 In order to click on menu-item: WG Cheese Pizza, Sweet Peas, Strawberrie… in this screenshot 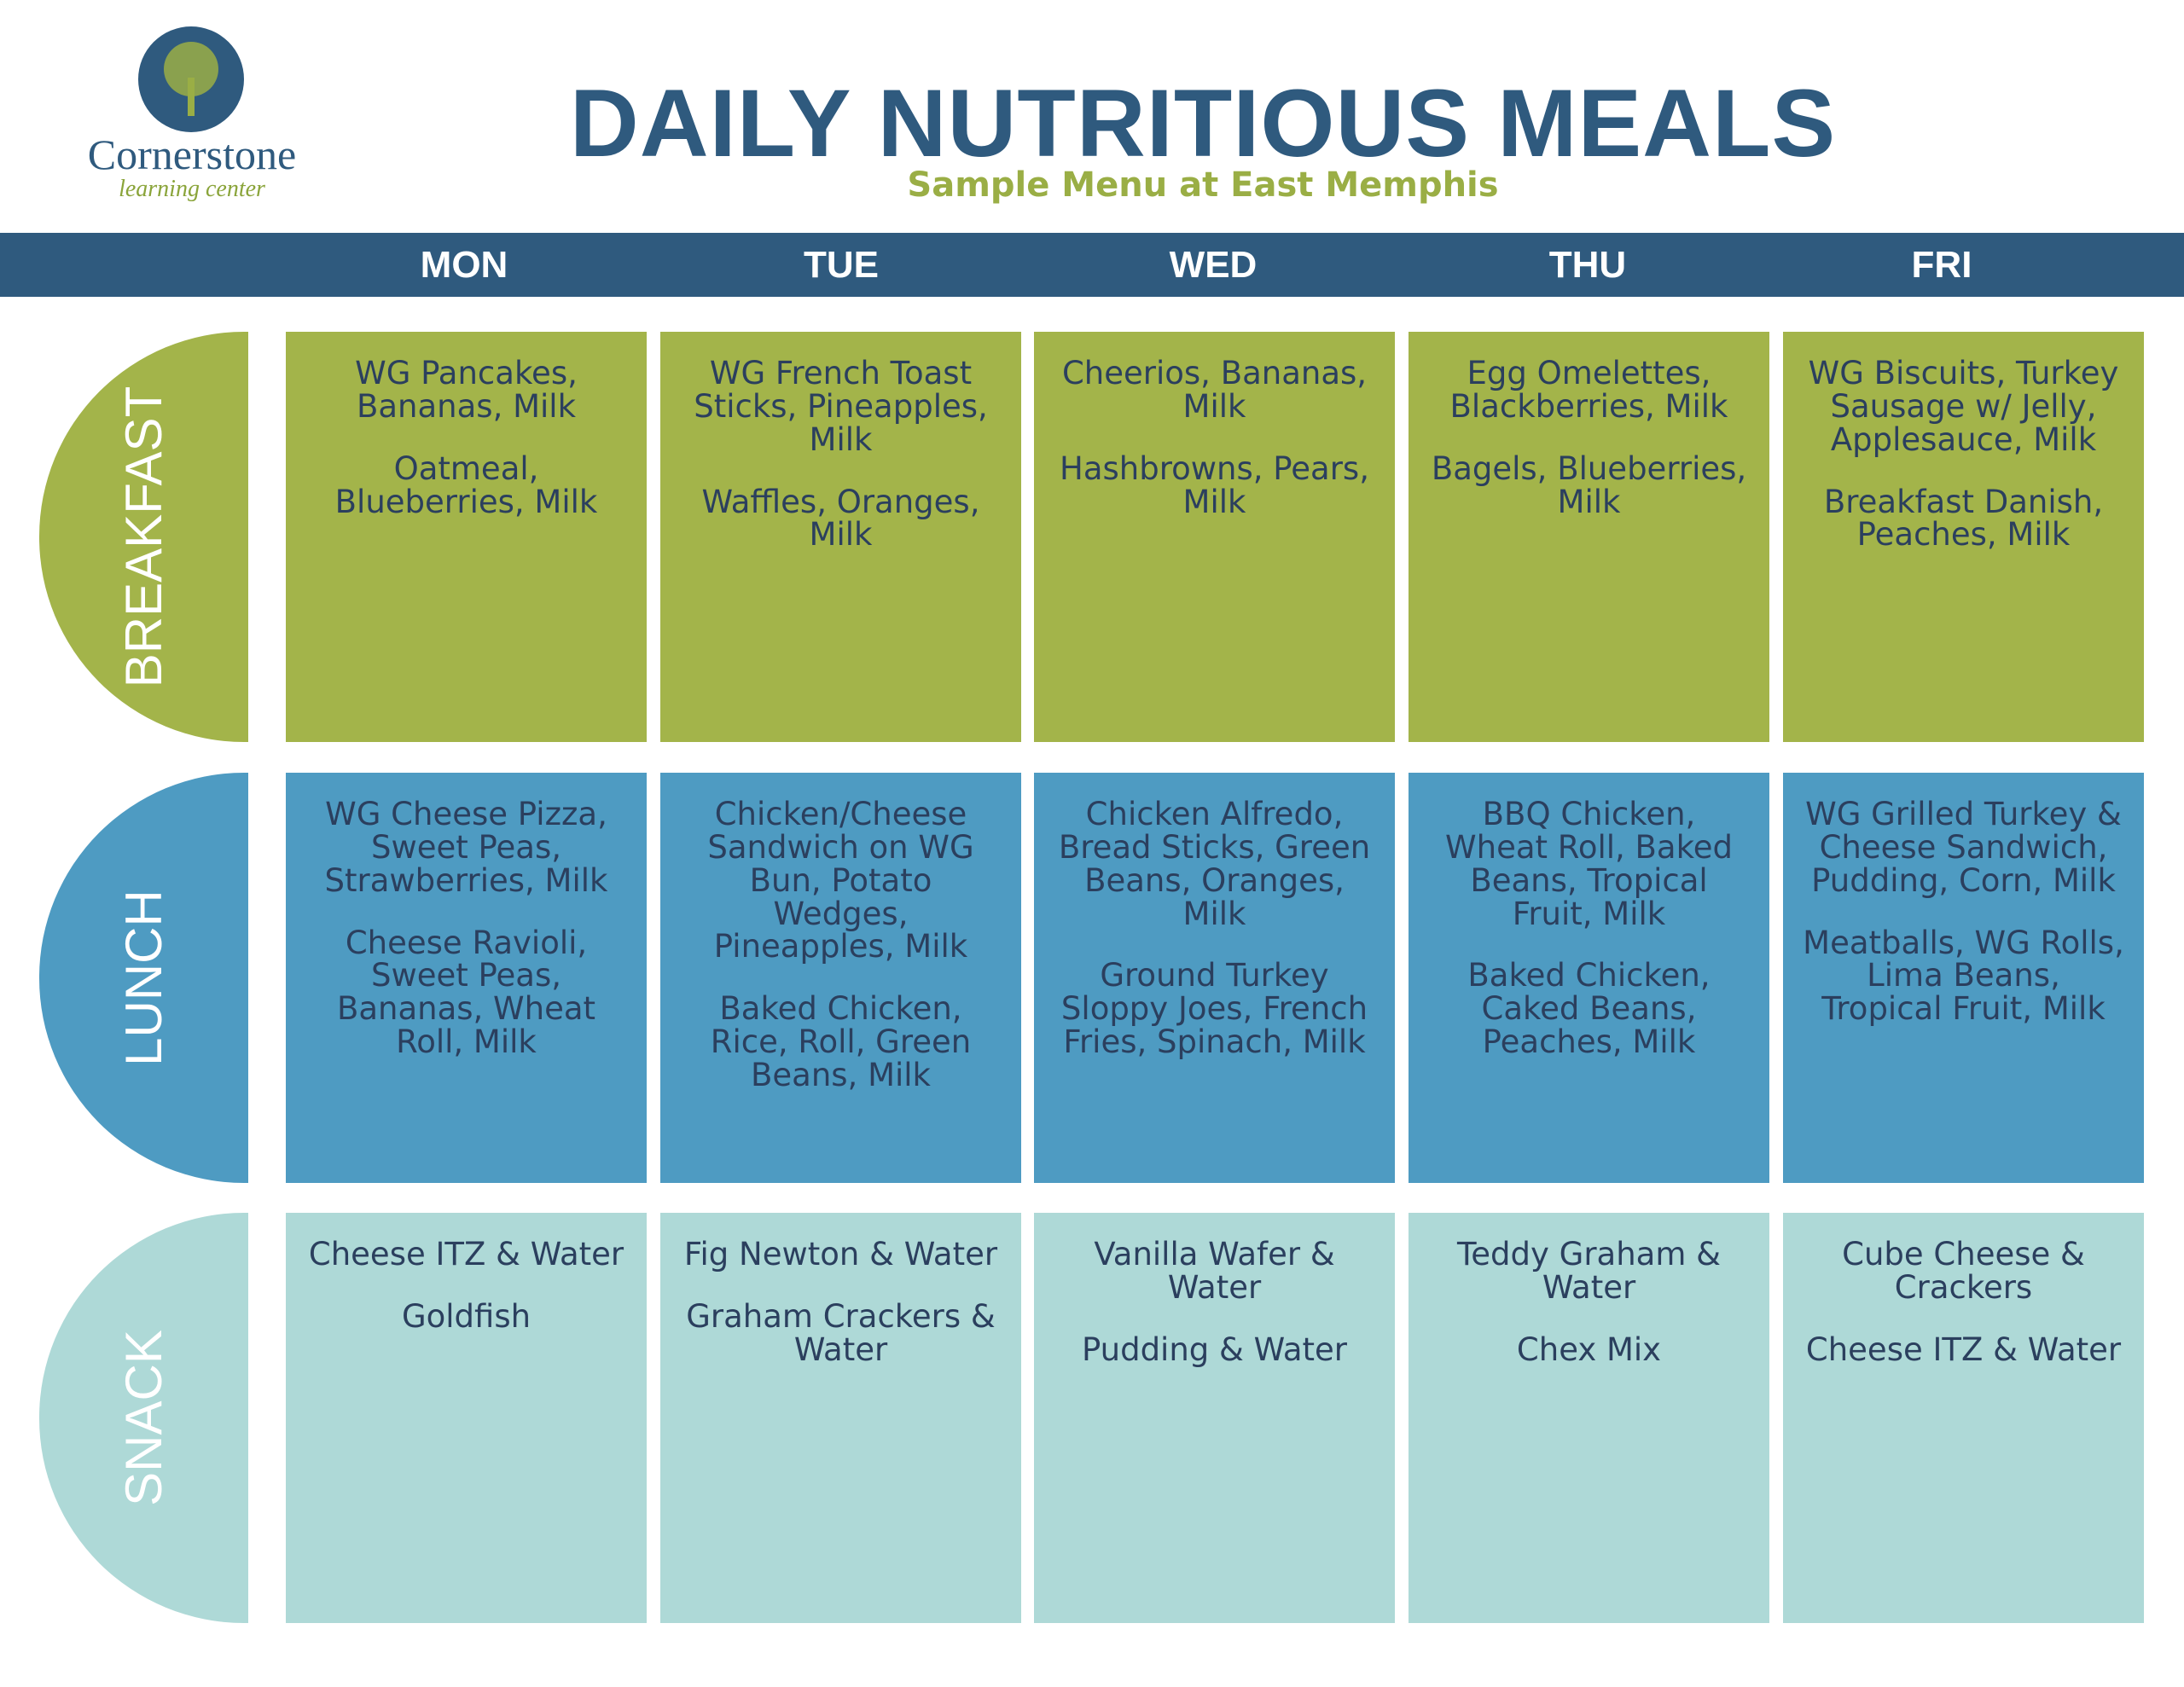, I will do `click(466, 848)`.